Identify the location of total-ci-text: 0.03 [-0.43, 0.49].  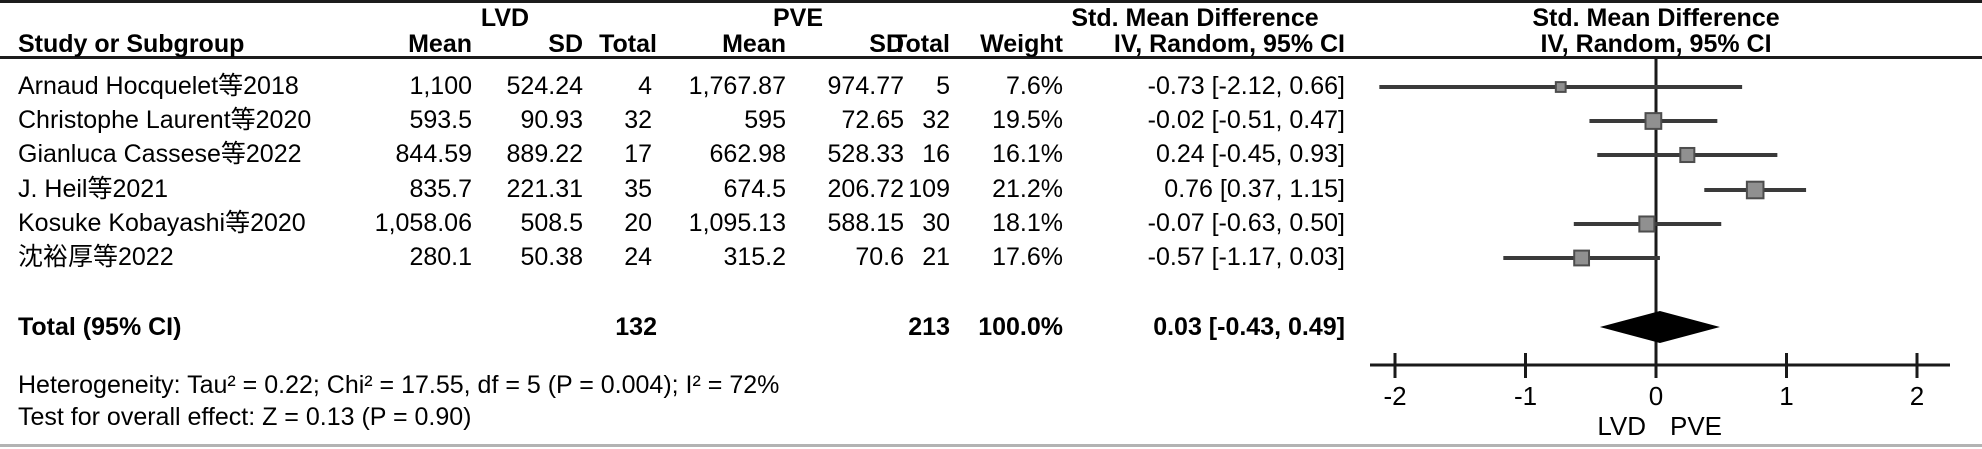
(1249, 327).